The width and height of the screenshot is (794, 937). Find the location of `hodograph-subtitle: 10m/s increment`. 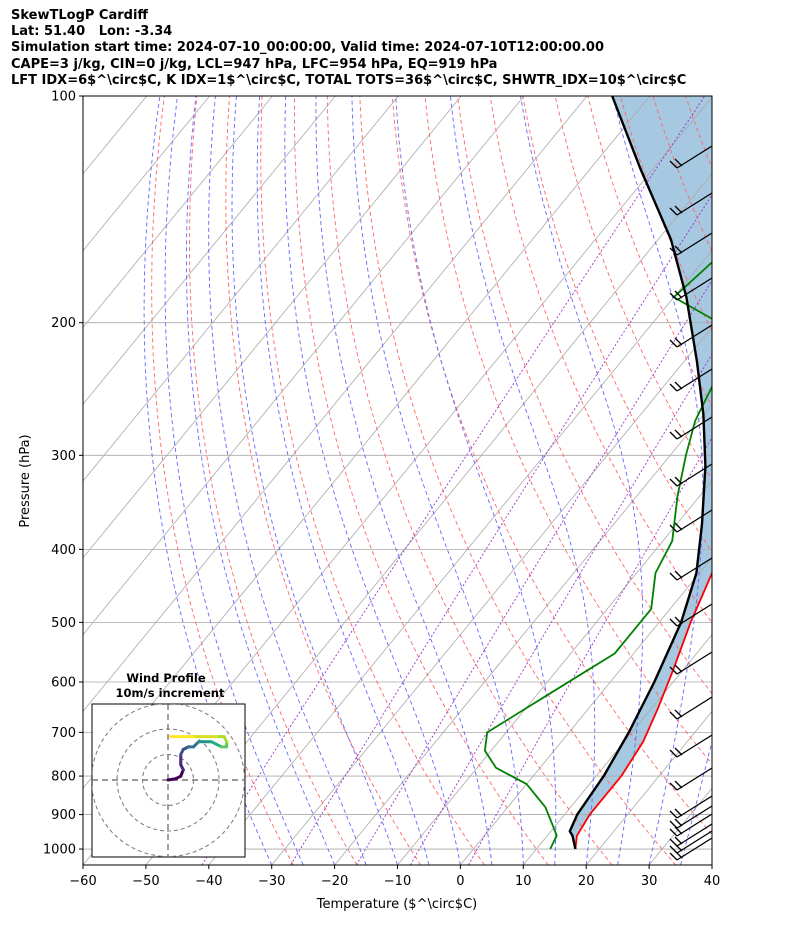

hodograph-subtitle: 10m/s increment is located at coordinates (170, 693).